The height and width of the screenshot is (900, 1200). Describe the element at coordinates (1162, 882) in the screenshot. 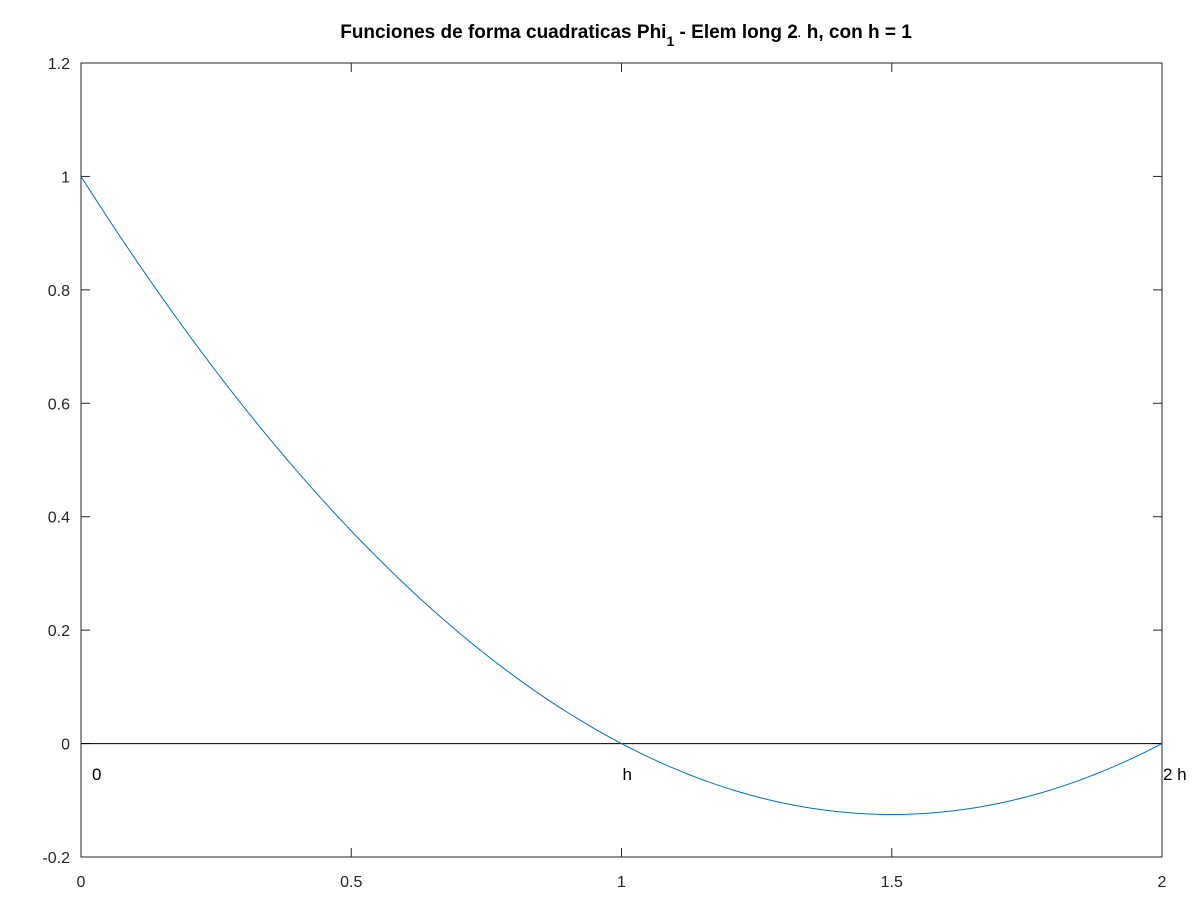

I see `x-tick-label: 2` at that location.